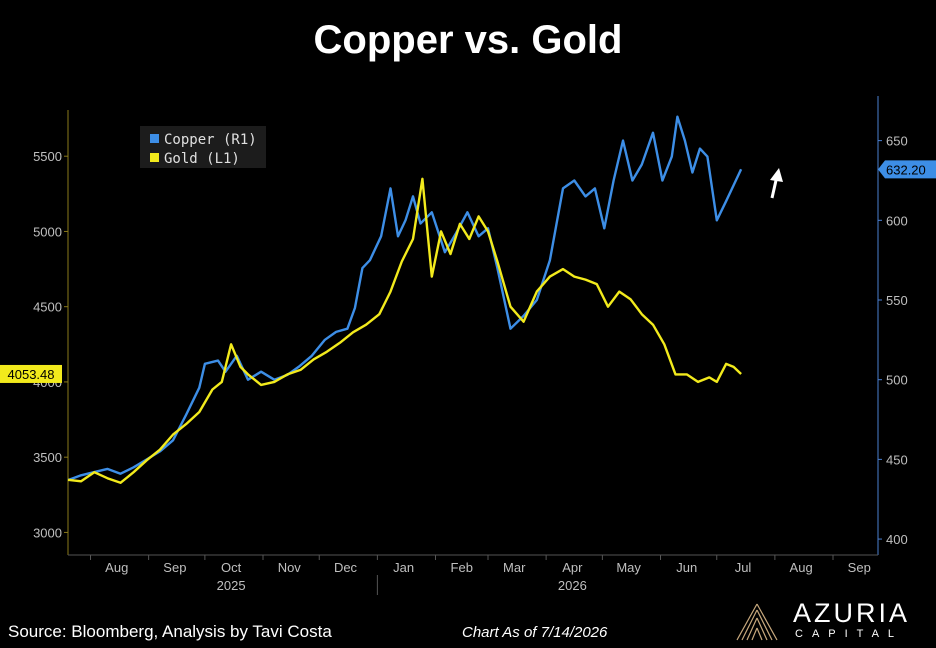 The image size is (936, 648). I want to click on copper-last-value: 632.20, so click(906, 169).